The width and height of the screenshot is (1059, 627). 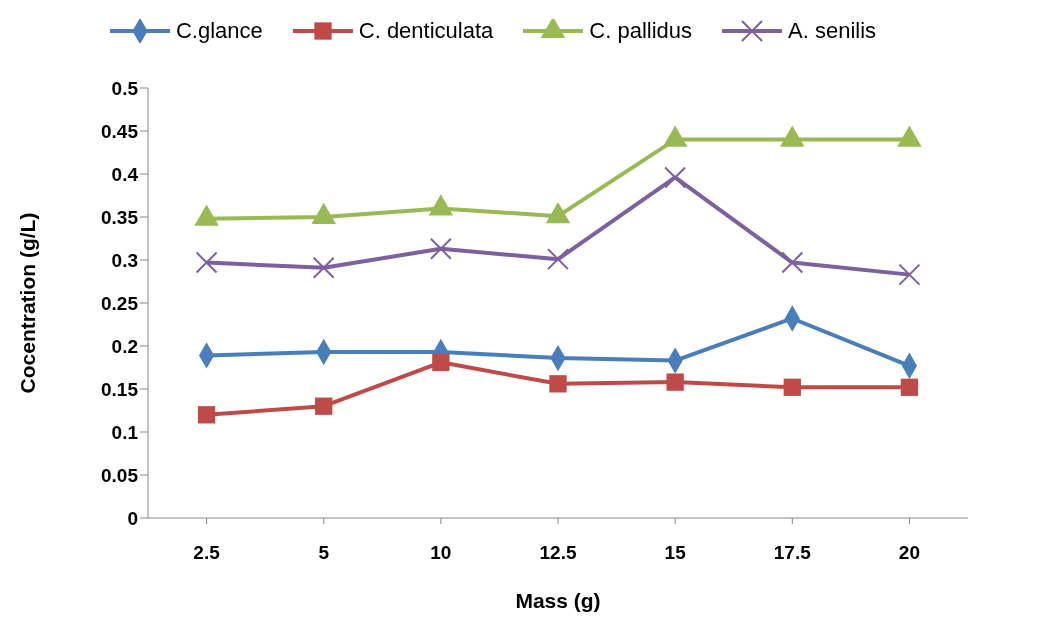 I want to click on y-tick-label: 0.4, so click(x=125, y=174).